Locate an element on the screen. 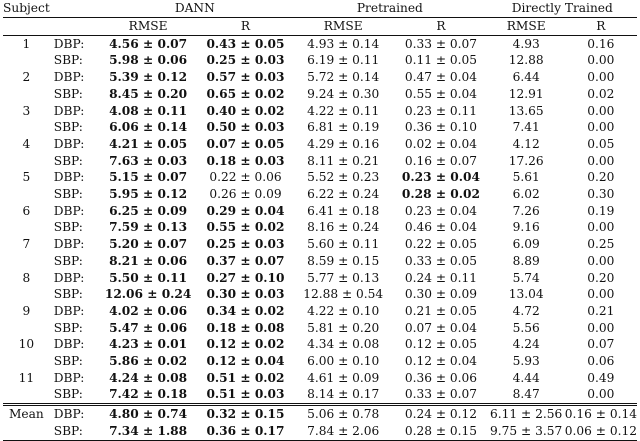  value-cell: 5.60 ± 0.11 is located at coordinates (343, 244).